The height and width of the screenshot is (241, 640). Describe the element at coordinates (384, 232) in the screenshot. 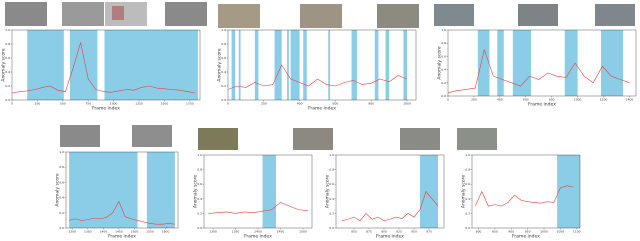

I see `x-tick-label: 900` at that location.